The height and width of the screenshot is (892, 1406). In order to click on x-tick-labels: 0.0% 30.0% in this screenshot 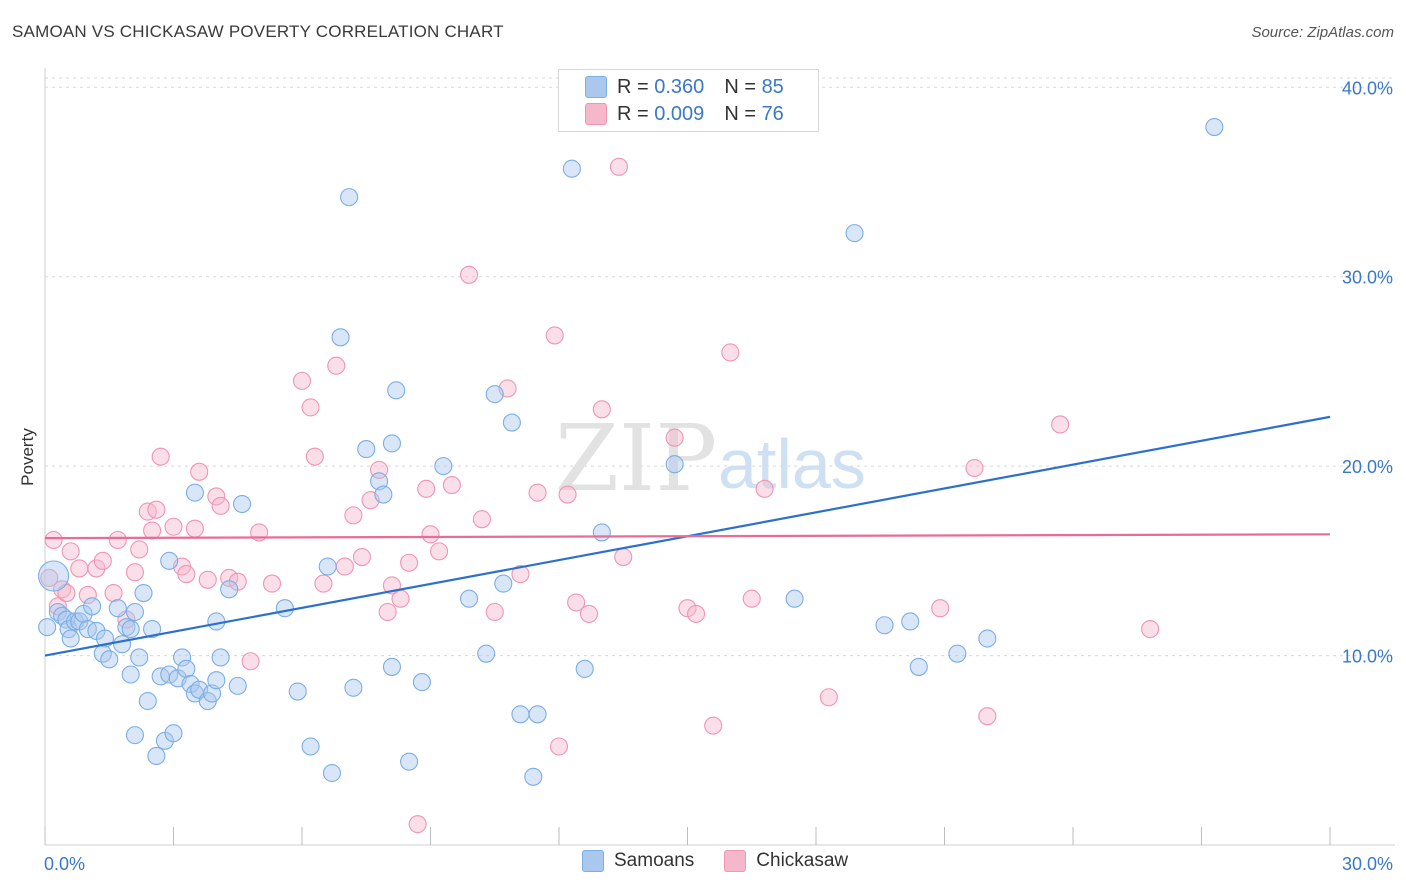, I will do `click(718, 864)`.